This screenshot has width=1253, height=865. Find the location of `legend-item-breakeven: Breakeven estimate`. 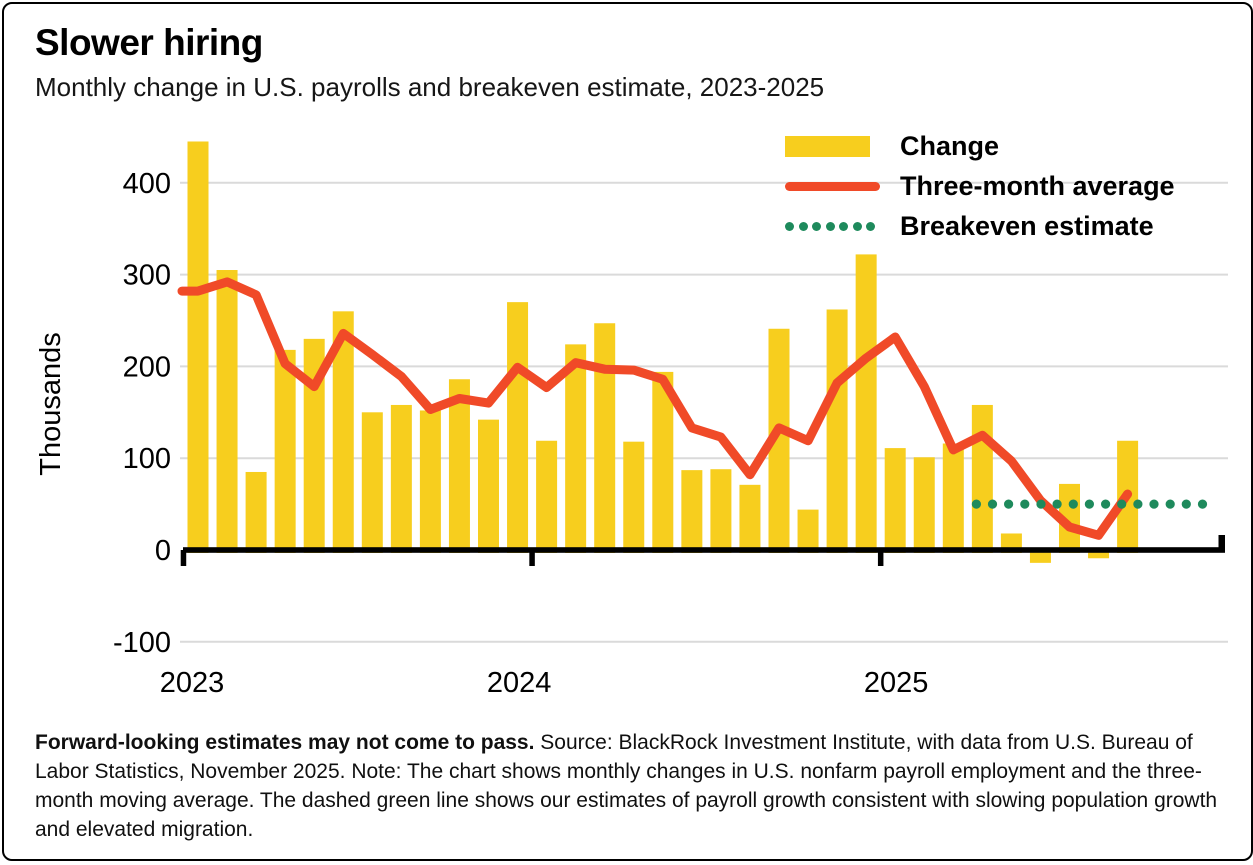

legend-item-breakeven: Breakeven estimate is located at coordinates (980, 226).